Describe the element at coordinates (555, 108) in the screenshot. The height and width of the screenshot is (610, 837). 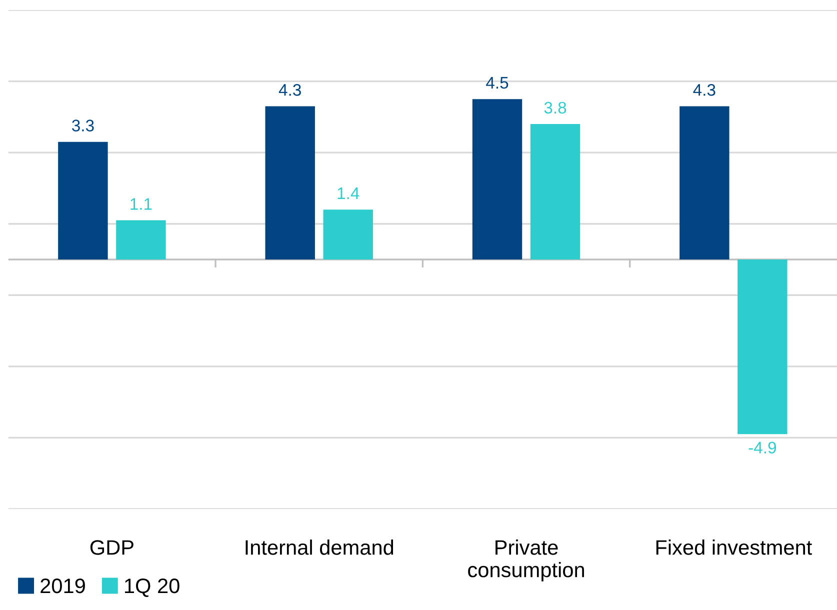
I see `data-label: 3.8` at that location.